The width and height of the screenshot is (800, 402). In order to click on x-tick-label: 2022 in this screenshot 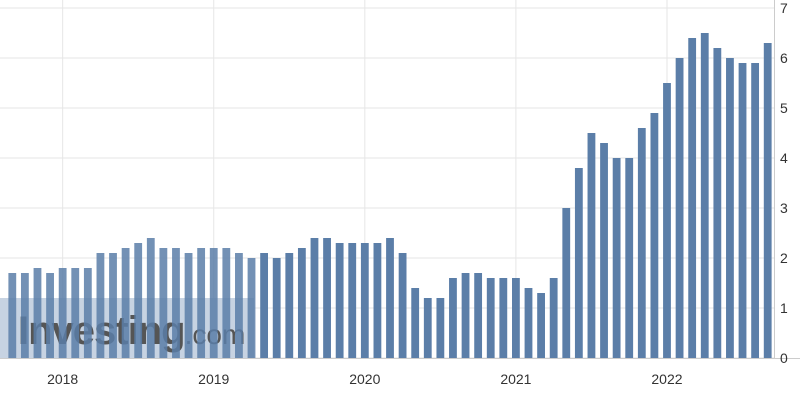, I will do `click(666, 379)`.